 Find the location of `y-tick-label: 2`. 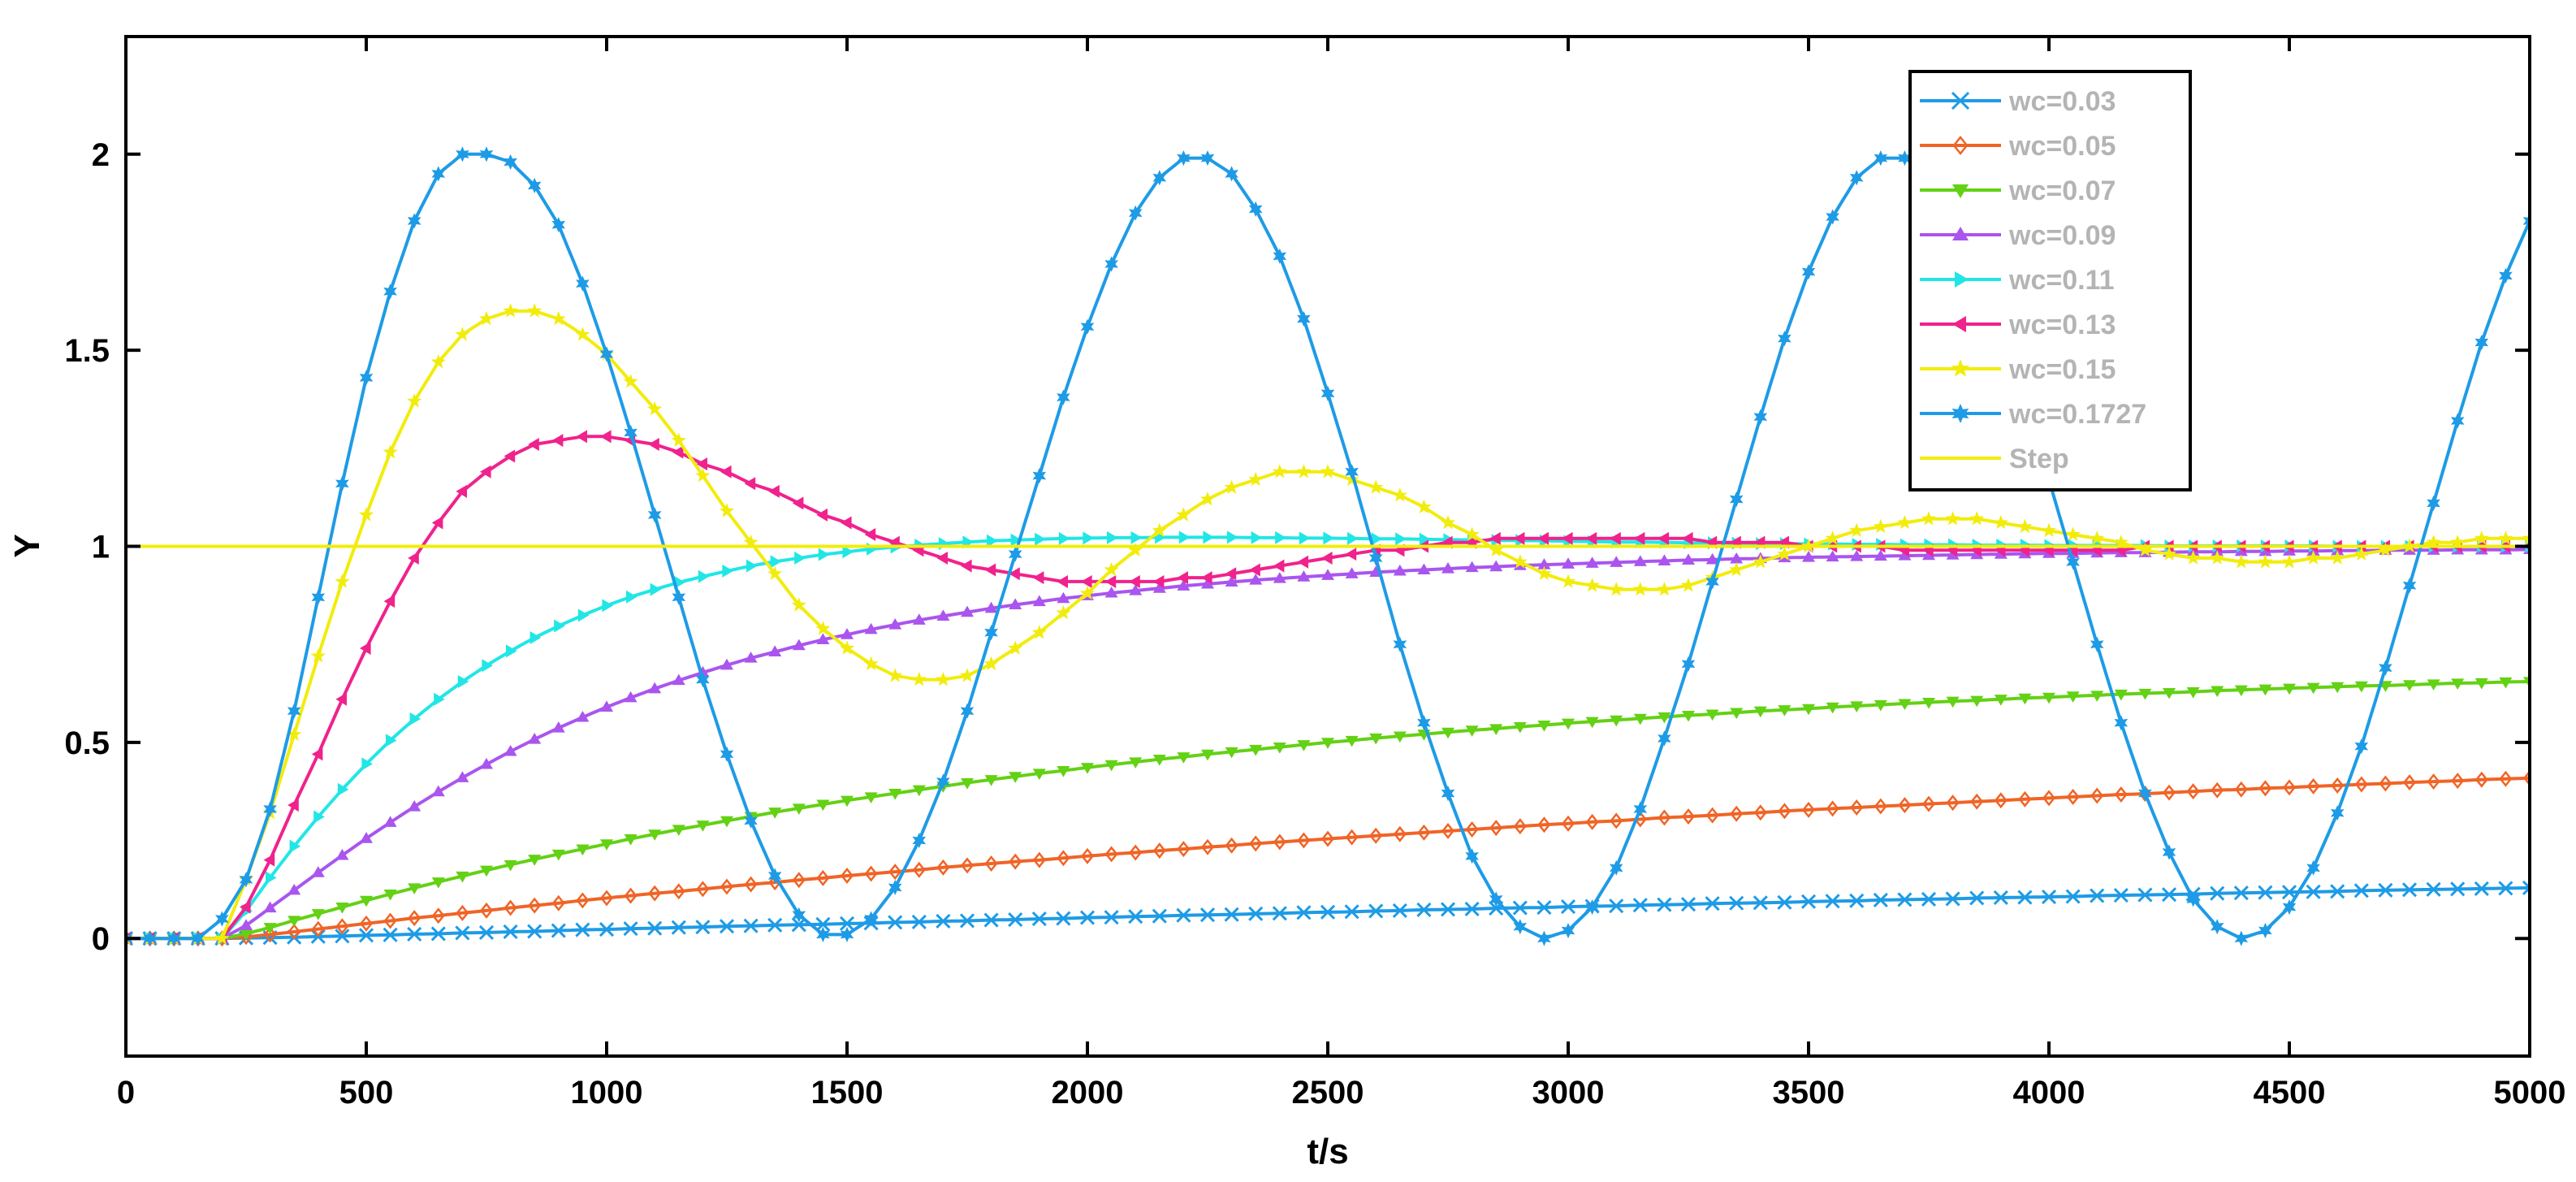

y-tick-label: 2 is located at coordinates (101, 155).